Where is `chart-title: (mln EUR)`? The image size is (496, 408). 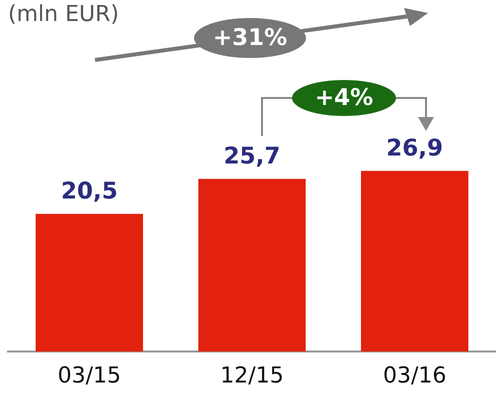 chart-title: (mln EUR) is located at coordinates (63, 14).